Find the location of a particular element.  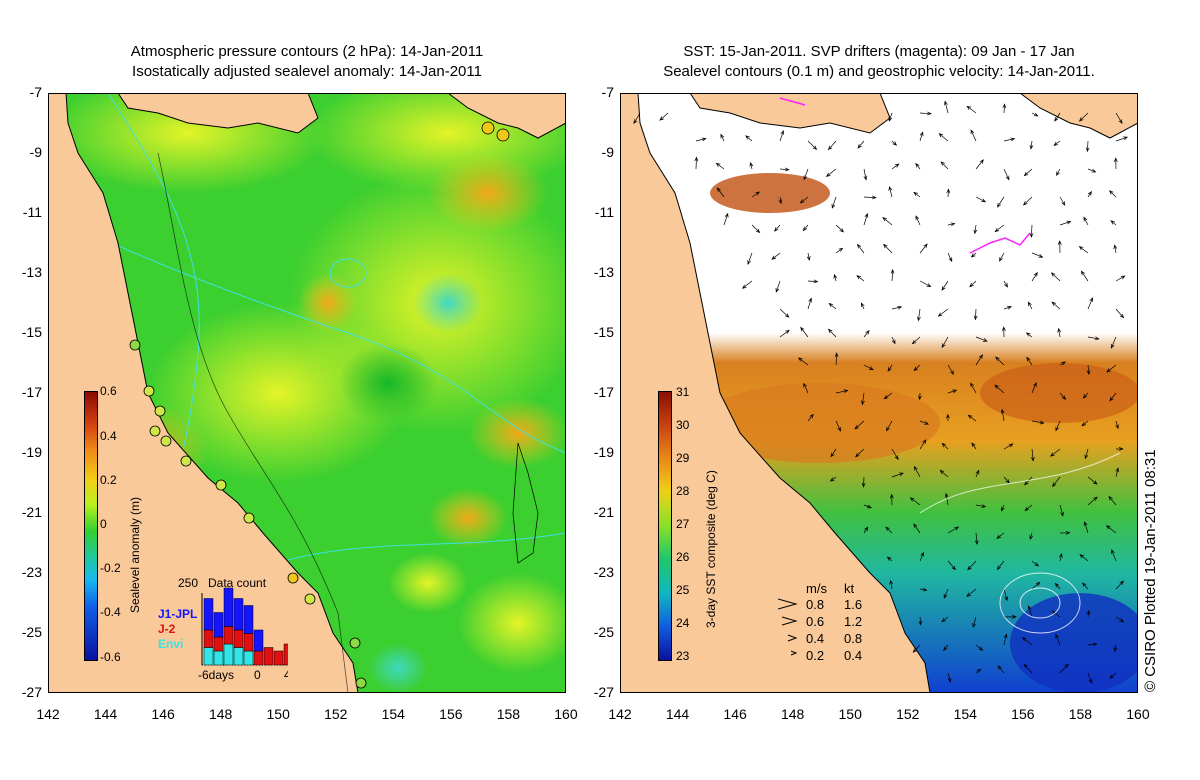

velocity-legend-ms: 0.8 is located at coordinates (815, 604).